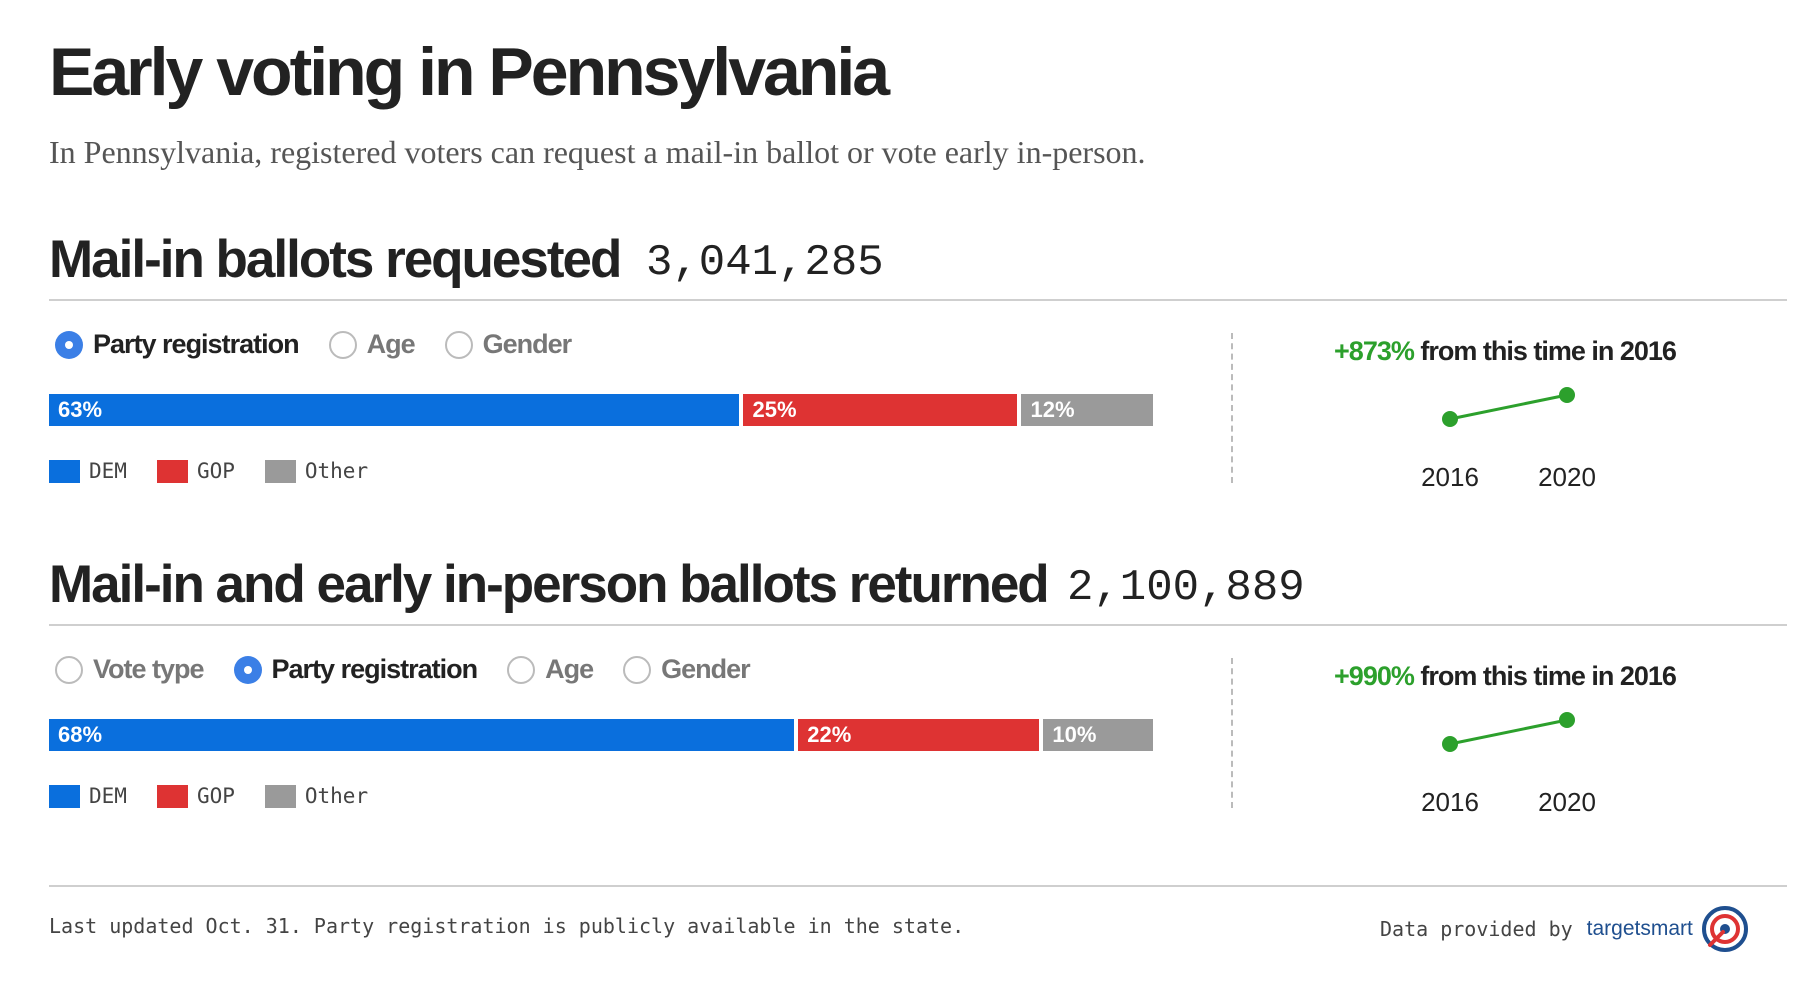  I want to click on change-label: +873% from this time in 2016, so click(1505, 351).